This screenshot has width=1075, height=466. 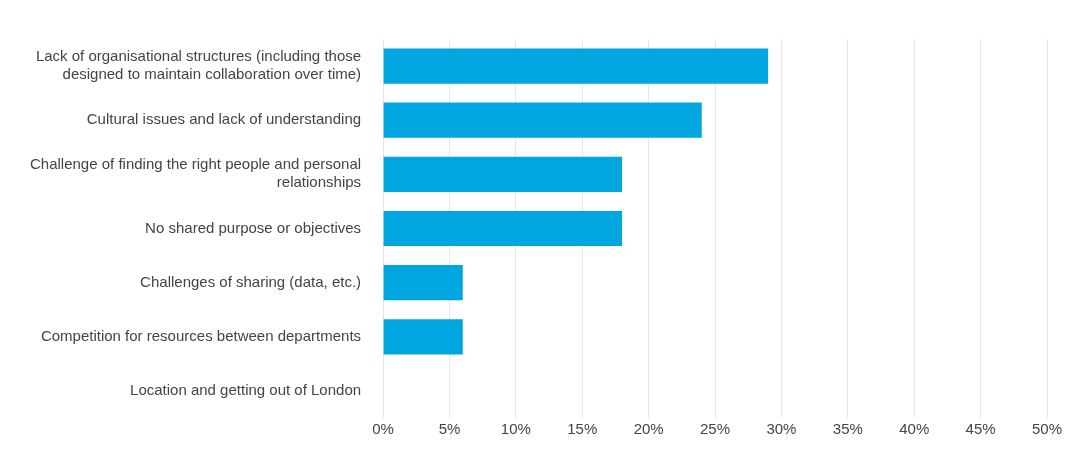 I want to click on x-tick-label: 10%, so click(x=515, y=429).